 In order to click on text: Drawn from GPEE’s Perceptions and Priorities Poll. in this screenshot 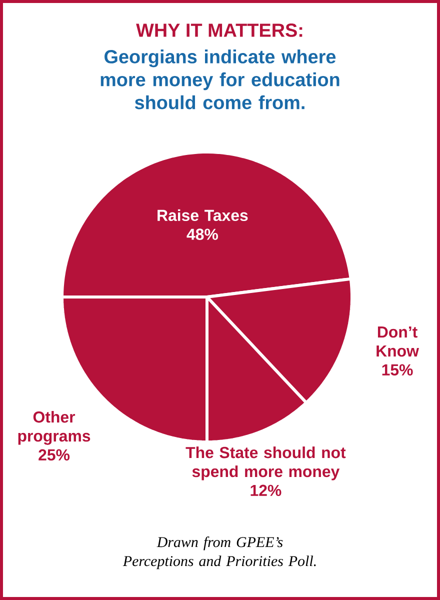, I will do `click(219, 553)`.